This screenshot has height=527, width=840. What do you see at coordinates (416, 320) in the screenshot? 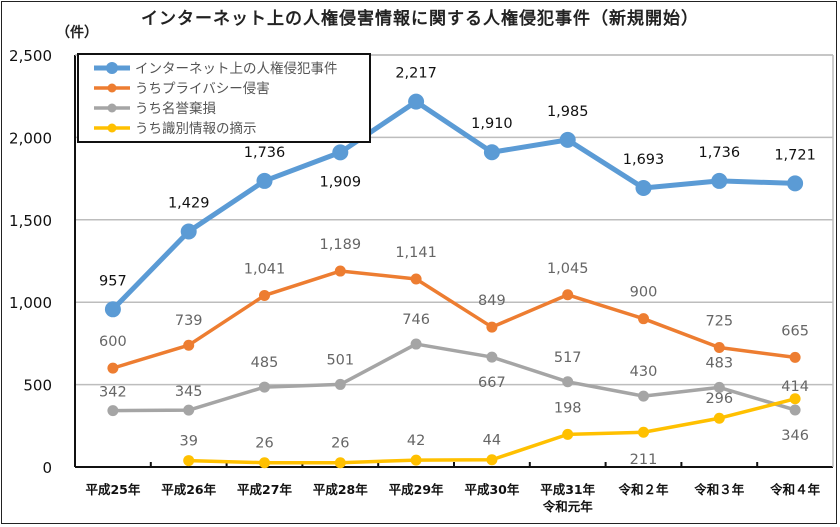
I see `data-label: 746` at bounding box center [416, 320].